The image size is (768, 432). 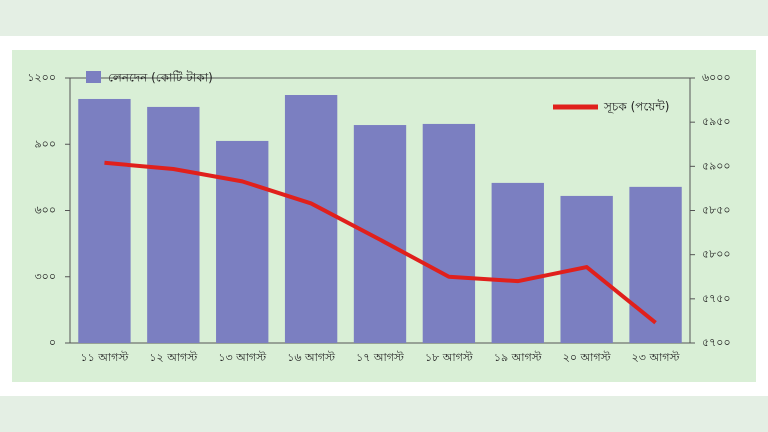 What do you see at coordinates (636, 107) in the screenshot?
I see `legend-label: সূচক (পয়েন্ট)` at bounding box center [636, 107].